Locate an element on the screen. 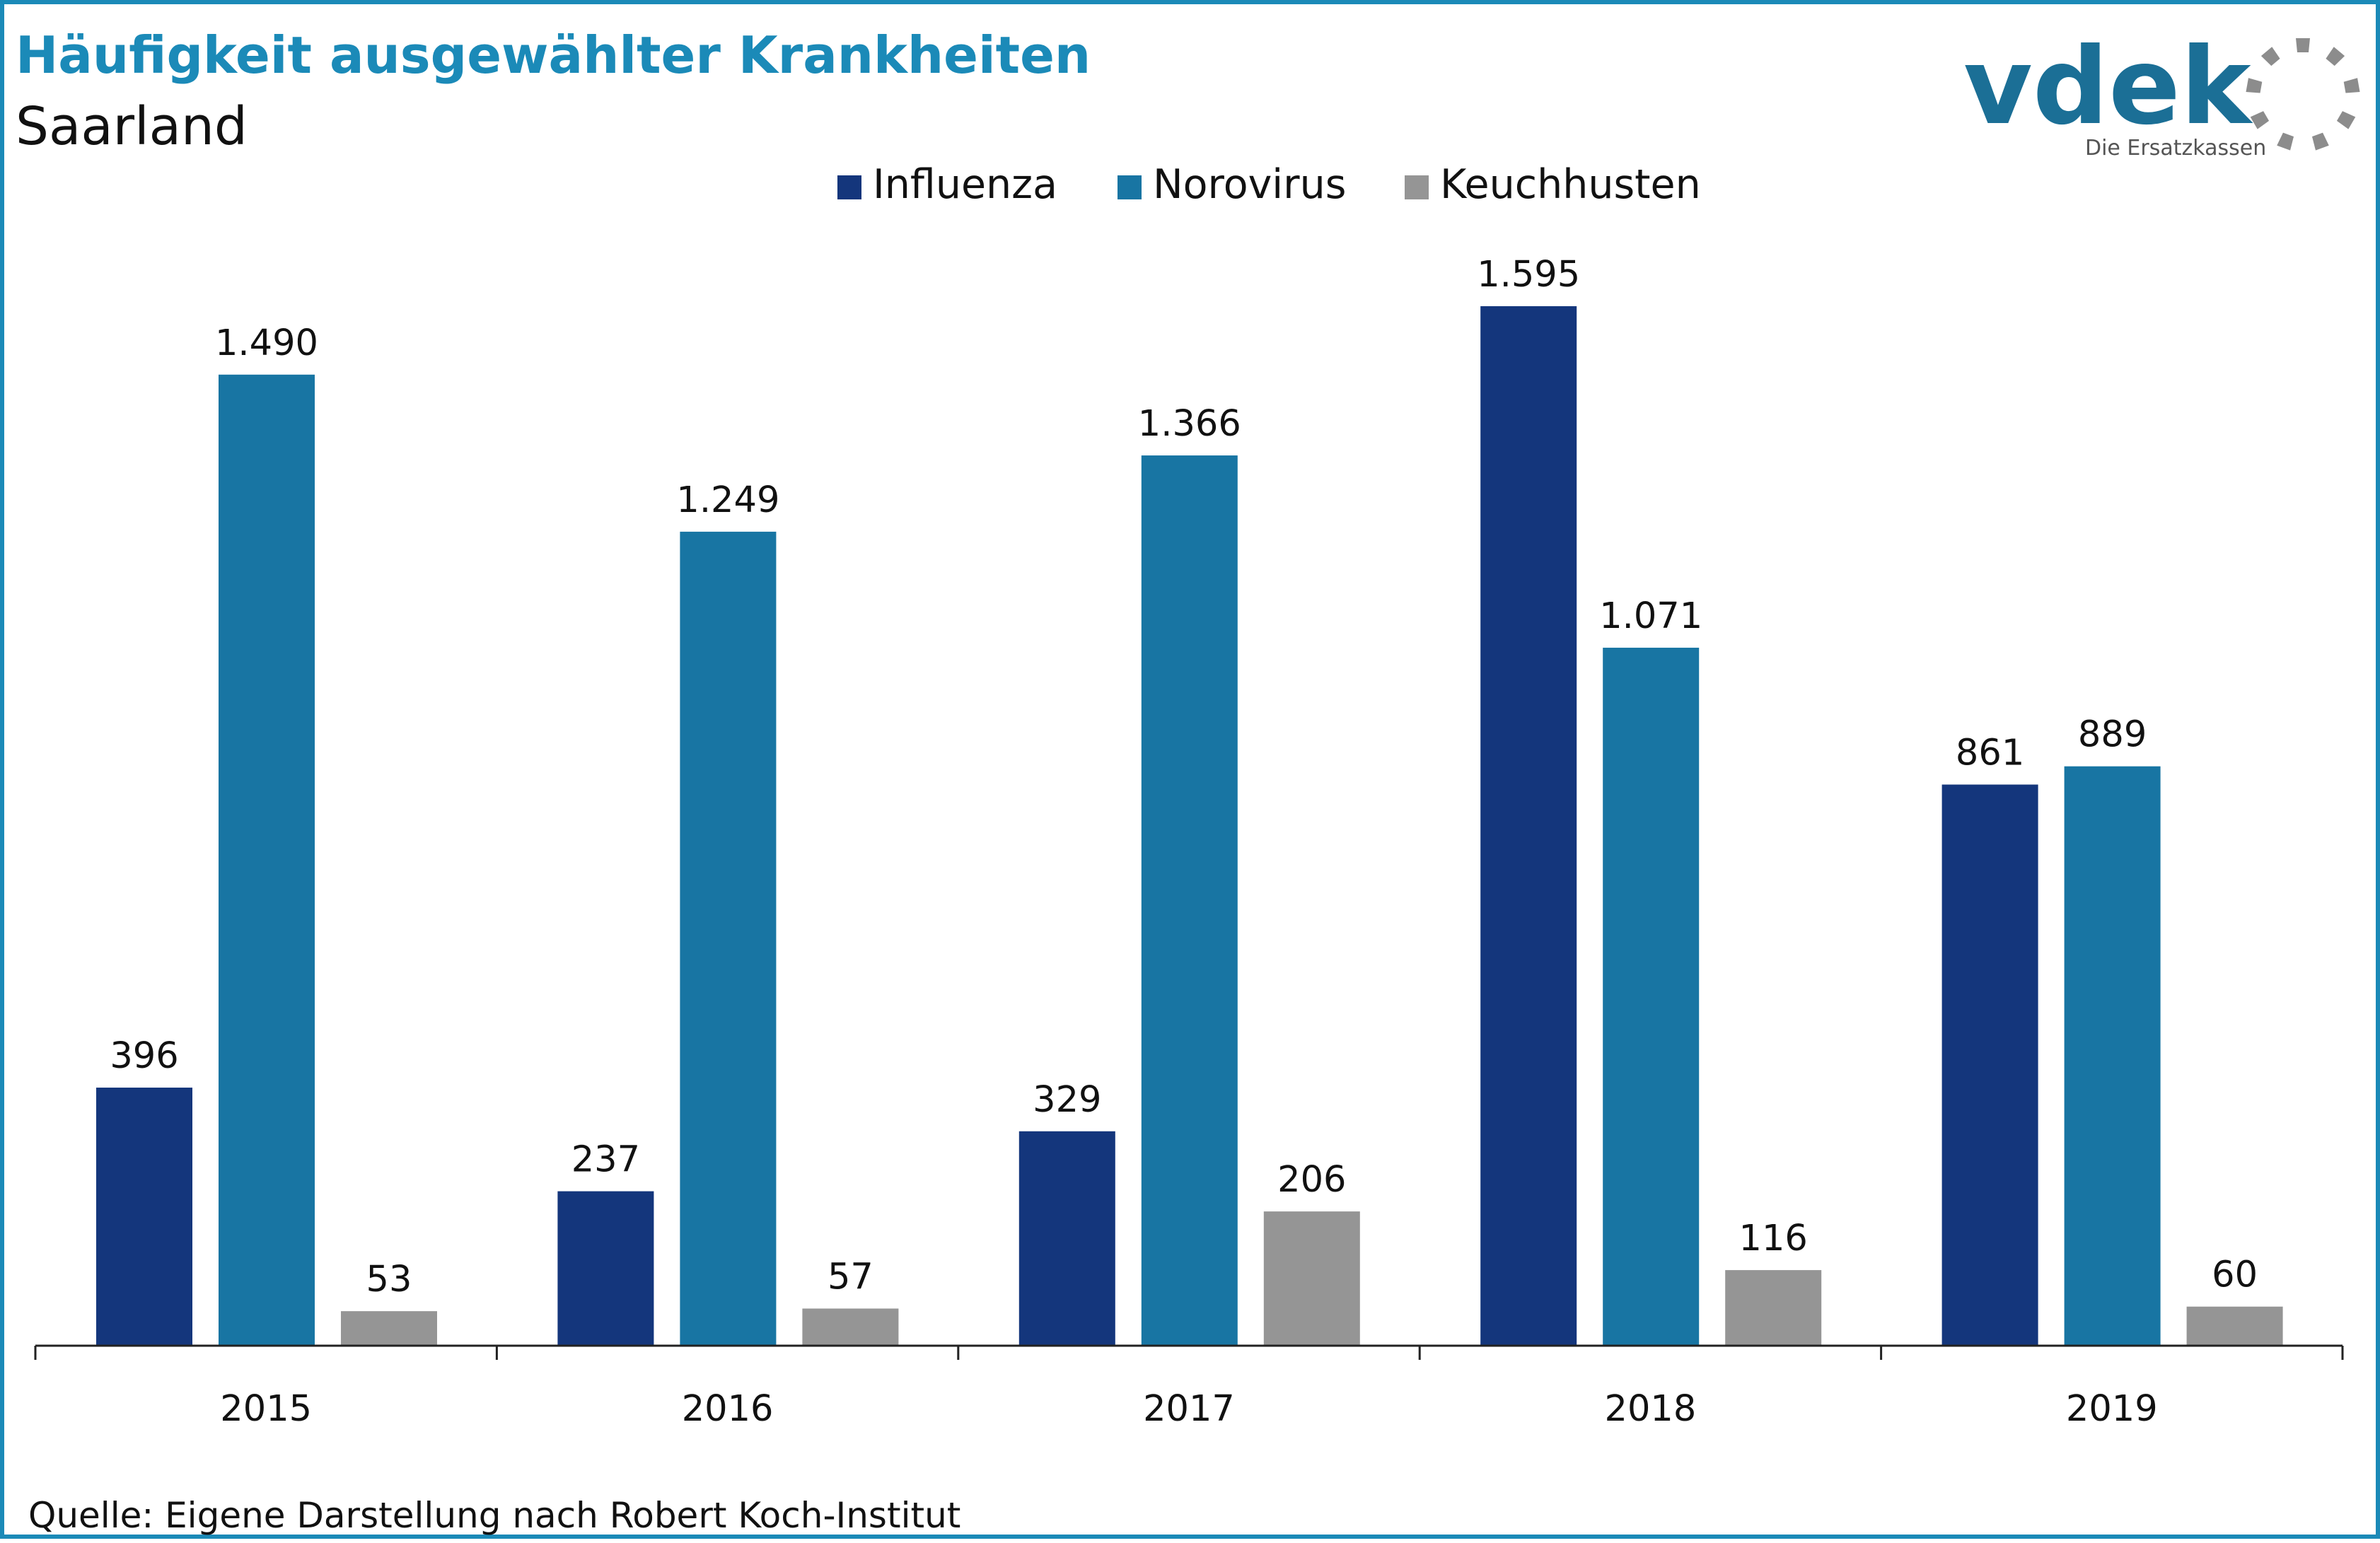 The width and height of the screenshot is (2380, 1543). value-label-keuchhusten-2018: 116 is located at coordinates (1774, 1239).